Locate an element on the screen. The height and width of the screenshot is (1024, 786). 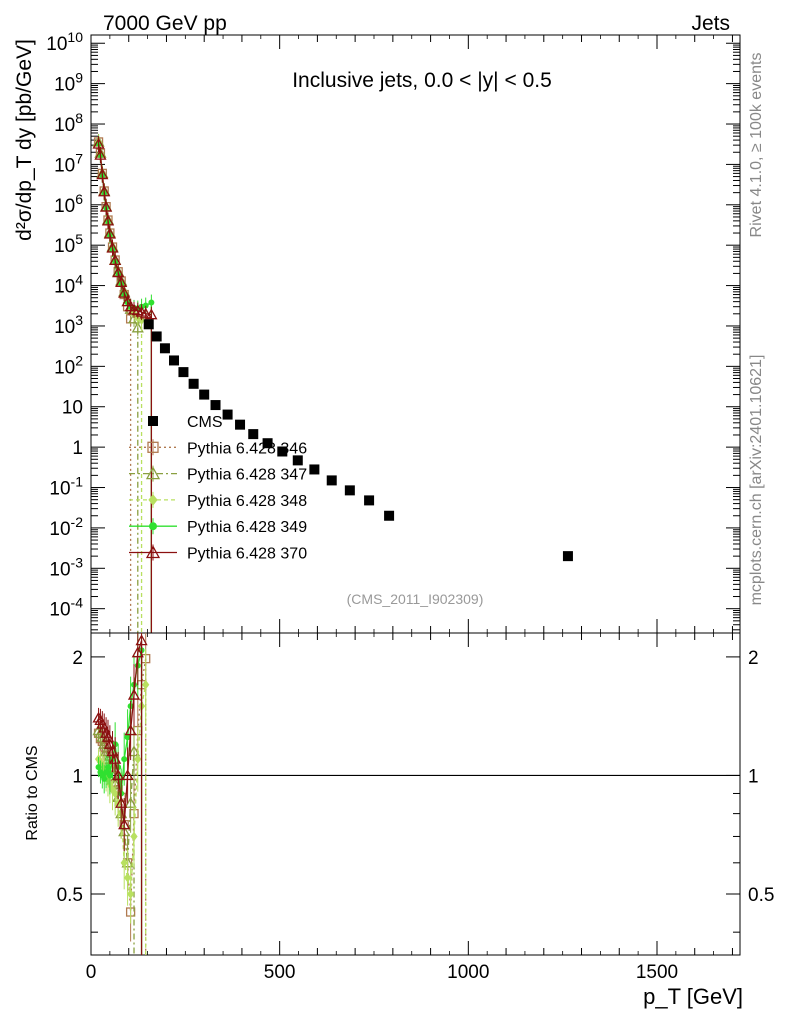
legend-label: CMS is located at coordinates (205, 422).